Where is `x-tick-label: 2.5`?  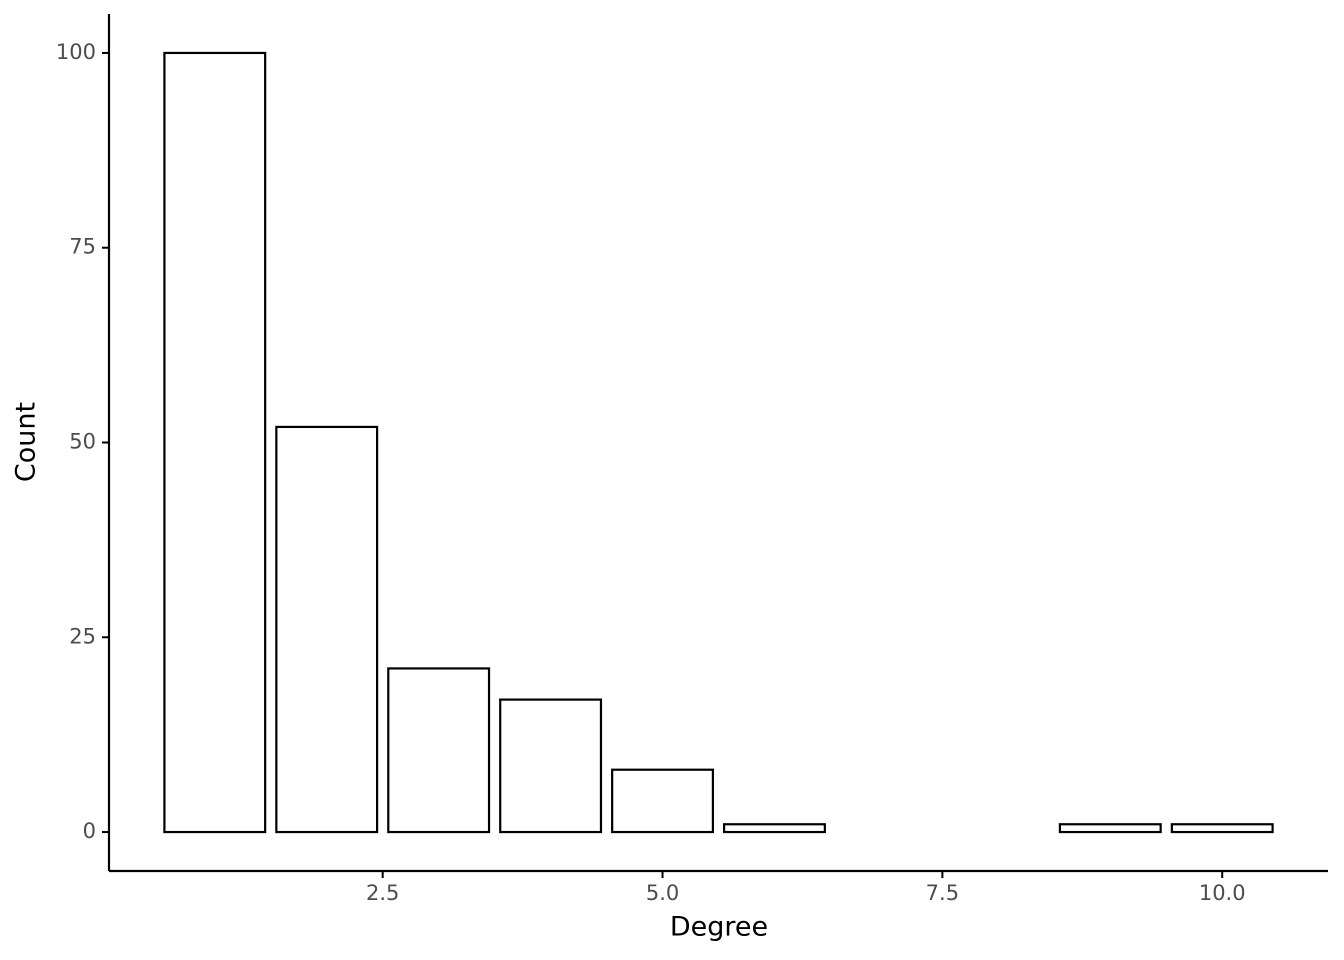 x-tick-label: 2.5 is located at coordinates (382, 893).